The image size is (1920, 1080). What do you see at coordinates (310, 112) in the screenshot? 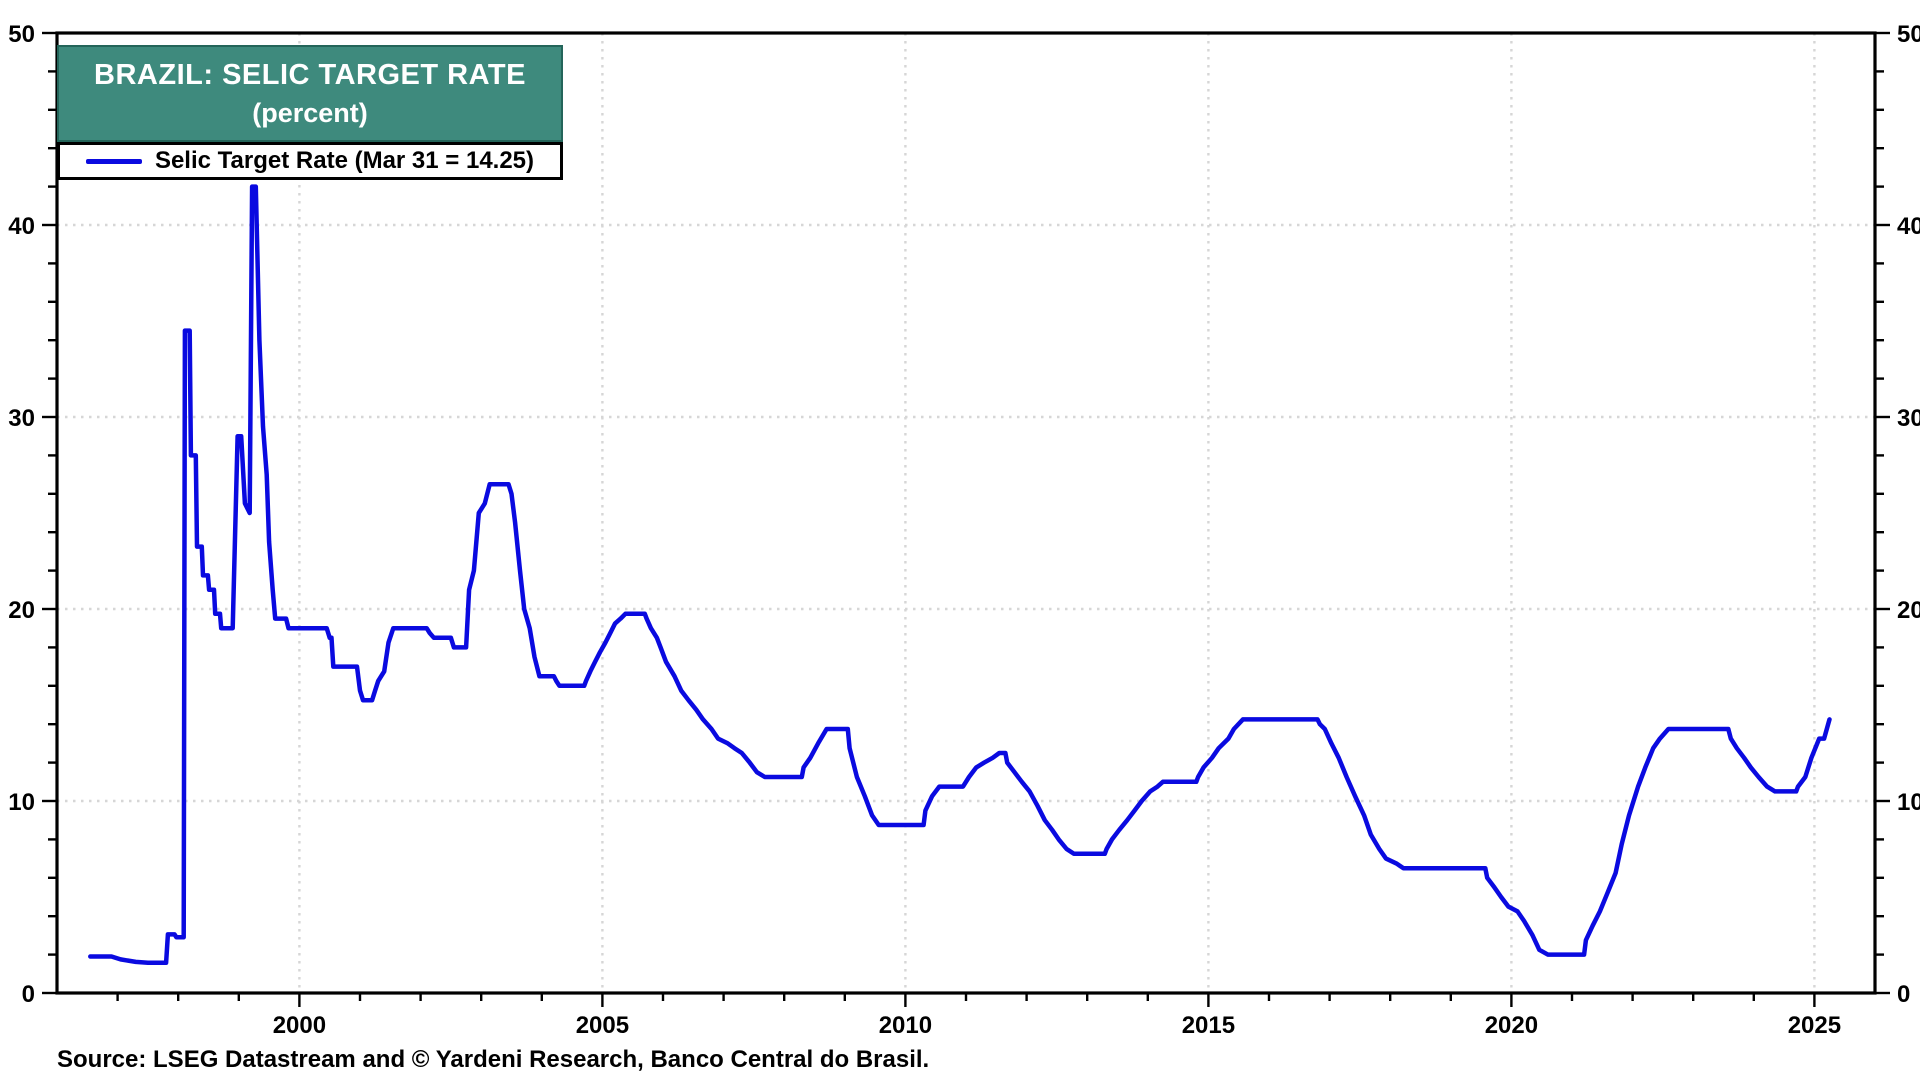
I see `chart-subtitle: (percent)` at bounding box center [310, 112].